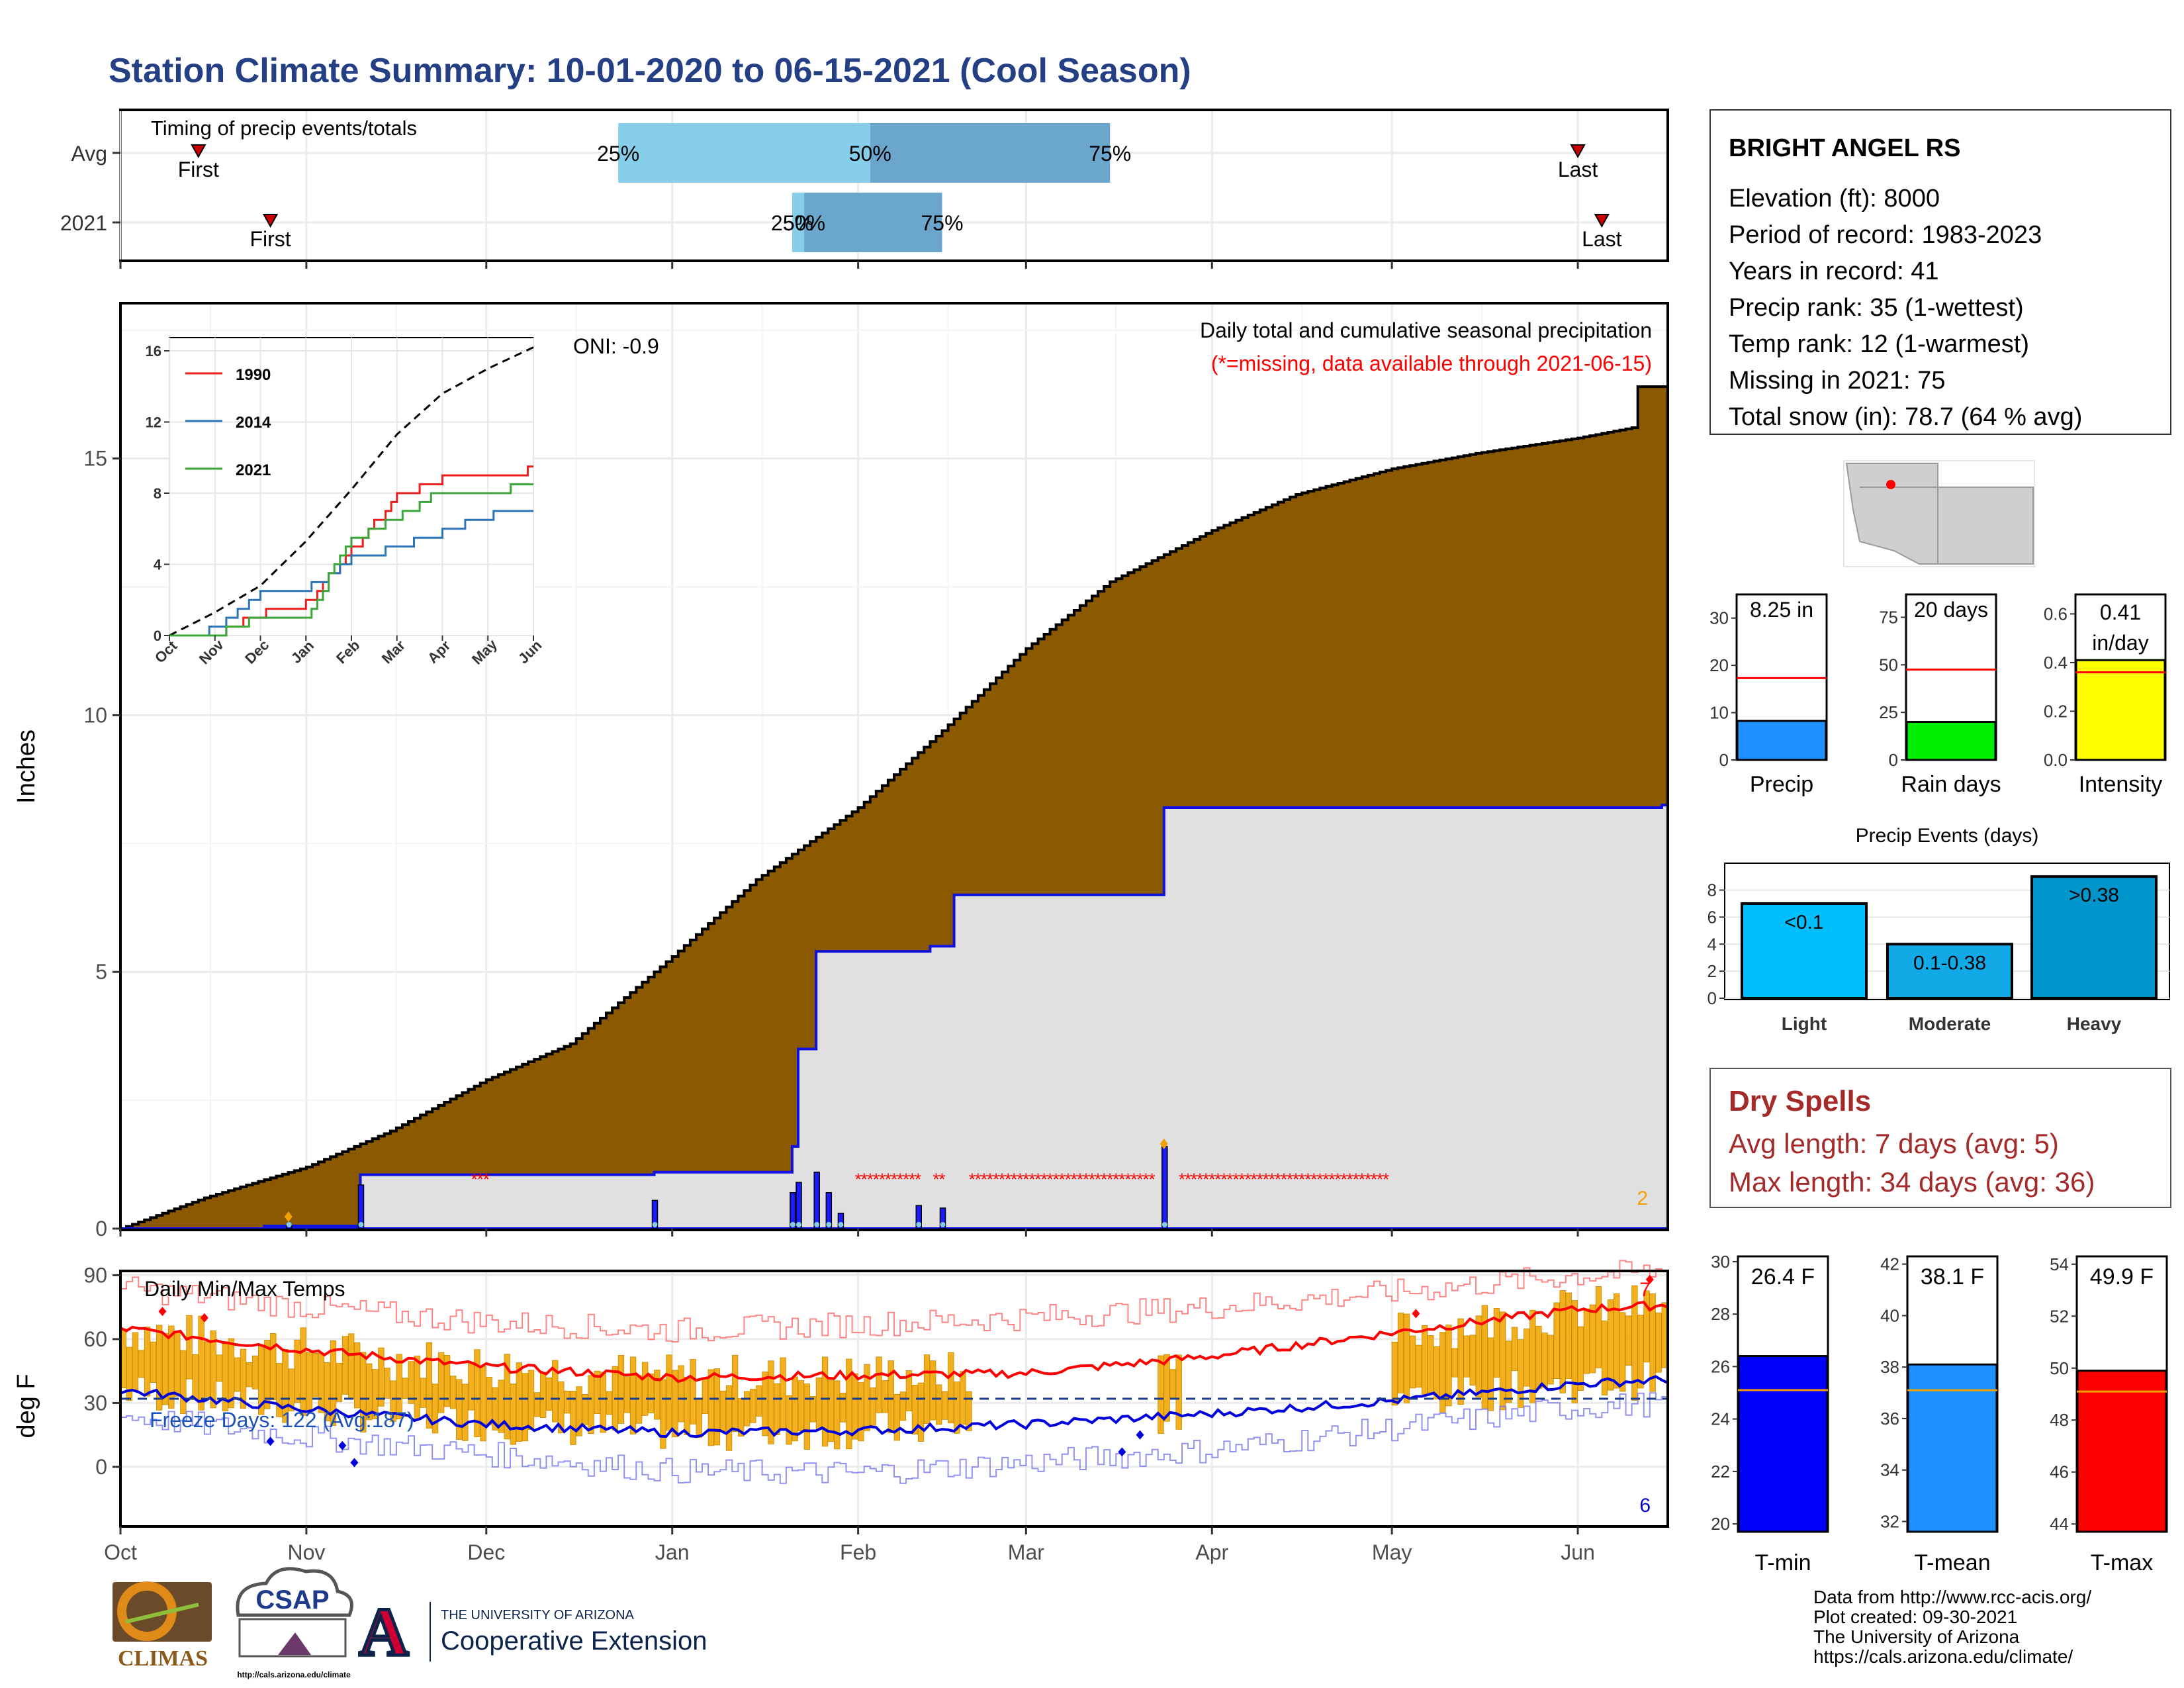  Describe the element at coordinates (2059, 1264) in the screenshot. I see `temp-summary-y-tick-label: 54` at that location.